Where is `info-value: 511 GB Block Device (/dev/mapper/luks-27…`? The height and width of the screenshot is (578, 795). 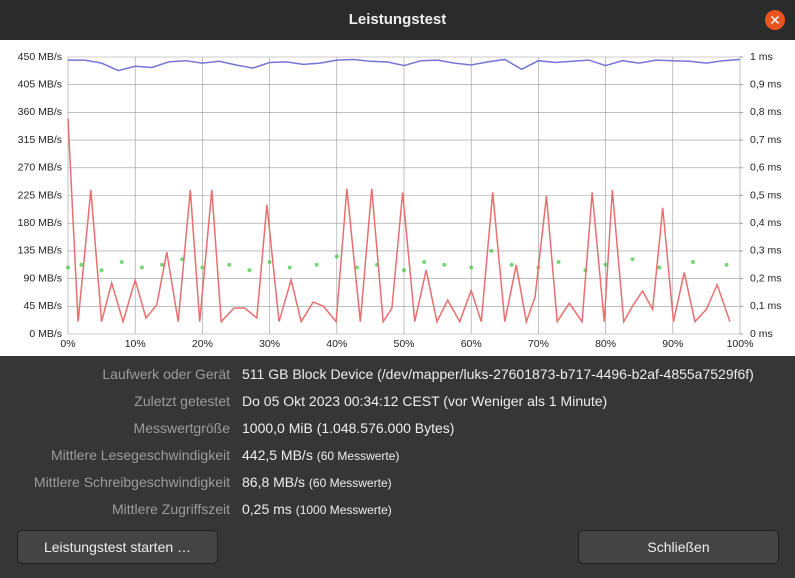 info-value: 511 GB Block Device (/dev/mapper/luks-27… is located at coordinates (498, 374).